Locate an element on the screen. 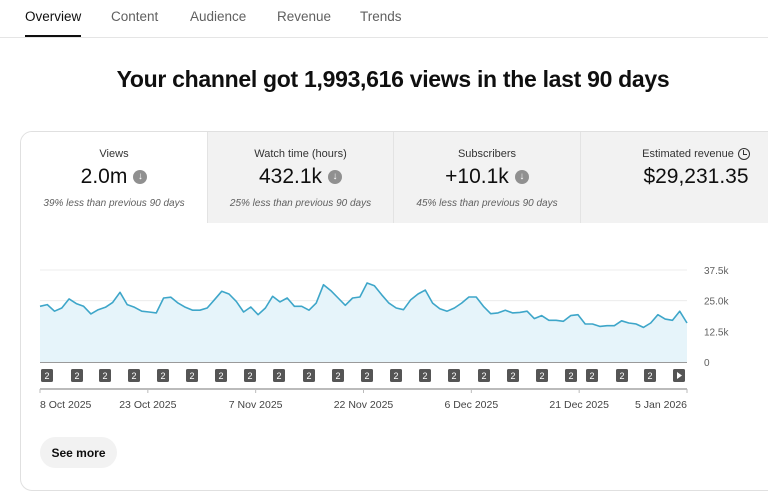  x-tick-label: 5 Jan 2026 is located at coordinates (661, 405).